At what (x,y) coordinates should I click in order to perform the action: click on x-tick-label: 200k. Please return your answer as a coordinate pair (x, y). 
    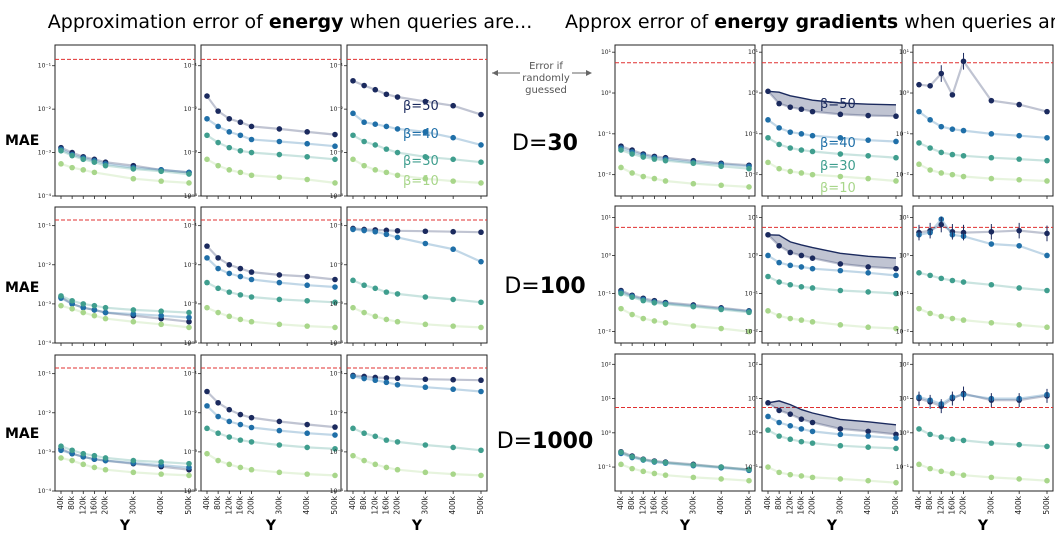
    Looking at the image, I should click on (963, 504).